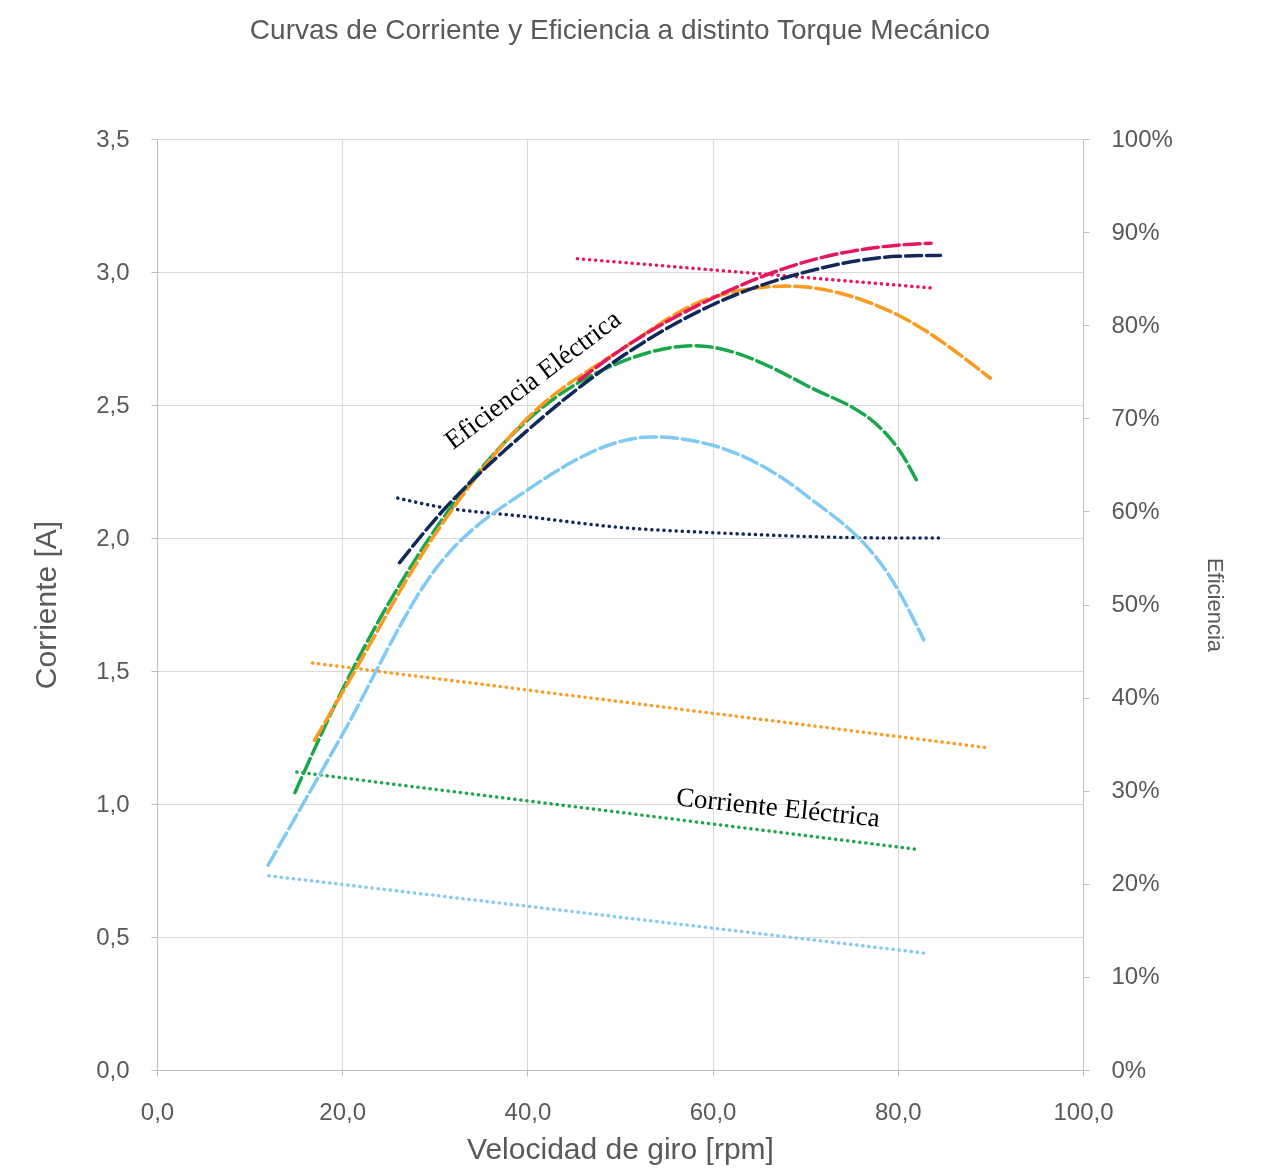  I want to click on y-axis-title: Corriente [A], so click(46, 605).